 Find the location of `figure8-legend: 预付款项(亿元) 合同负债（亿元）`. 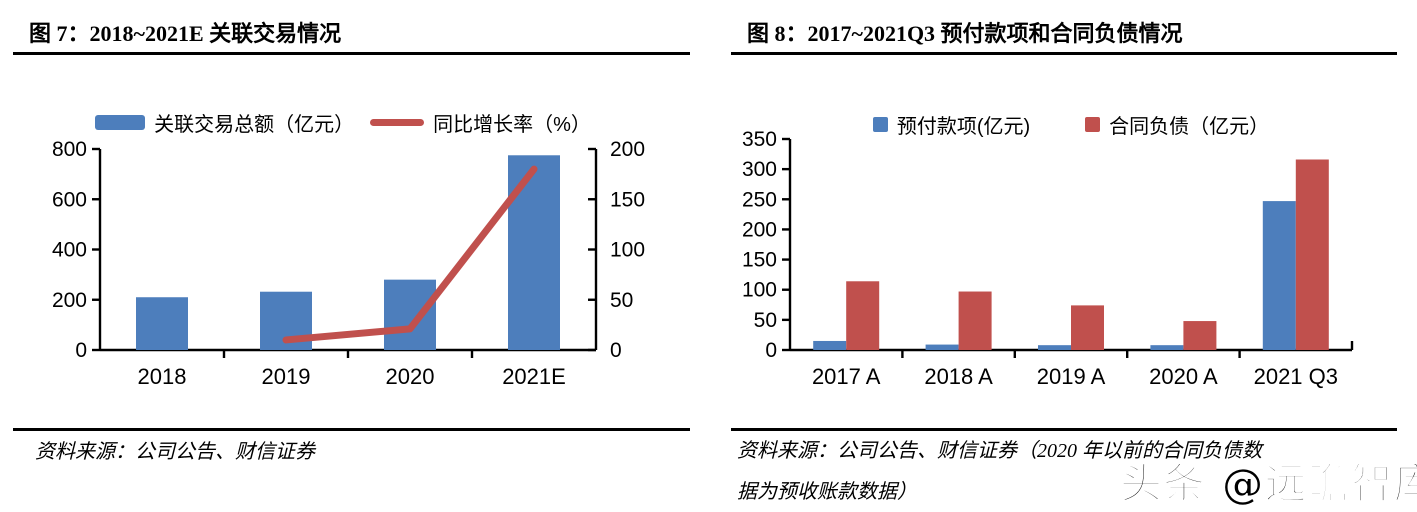

figure8-legend: 预付款项(亿元) 合同负债（亿元） is located at coordinates (1071, 124).